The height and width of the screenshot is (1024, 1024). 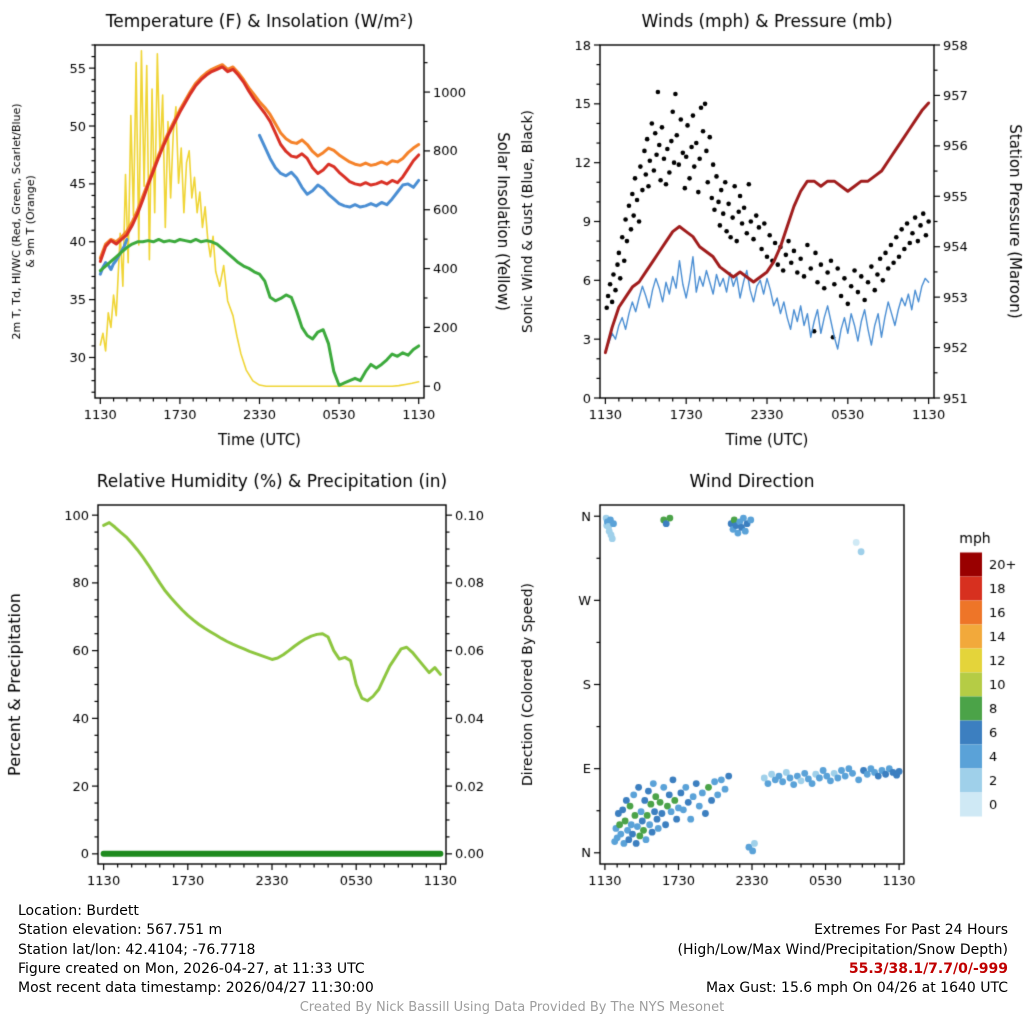 What do you see at coordinates (856, 988) in the screenshot?
I see `max-gust: Max Gust: 15.6 mph On 04/26 at 1640 UTC` at bounding box center [856, 988].